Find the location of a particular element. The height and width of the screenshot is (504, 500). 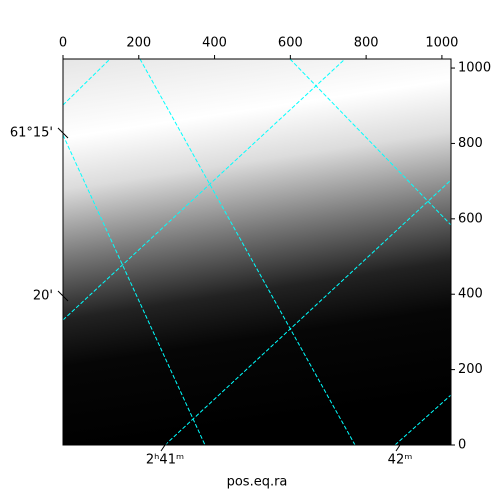

x-tick-label: 800 is located at coordinates (366, 43).